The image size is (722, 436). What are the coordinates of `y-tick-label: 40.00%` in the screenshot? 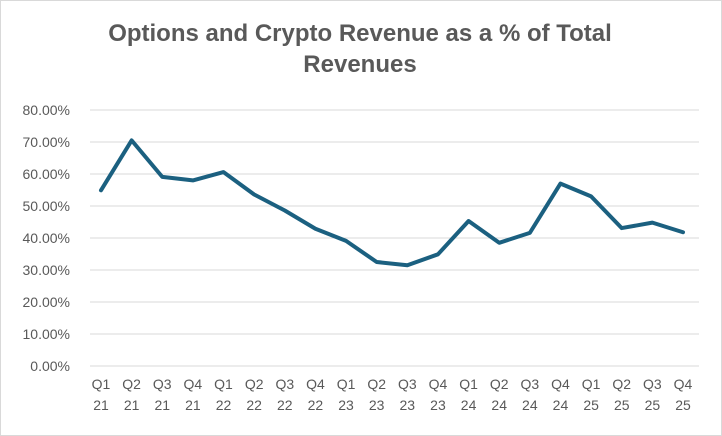 It's located at (46, 238).